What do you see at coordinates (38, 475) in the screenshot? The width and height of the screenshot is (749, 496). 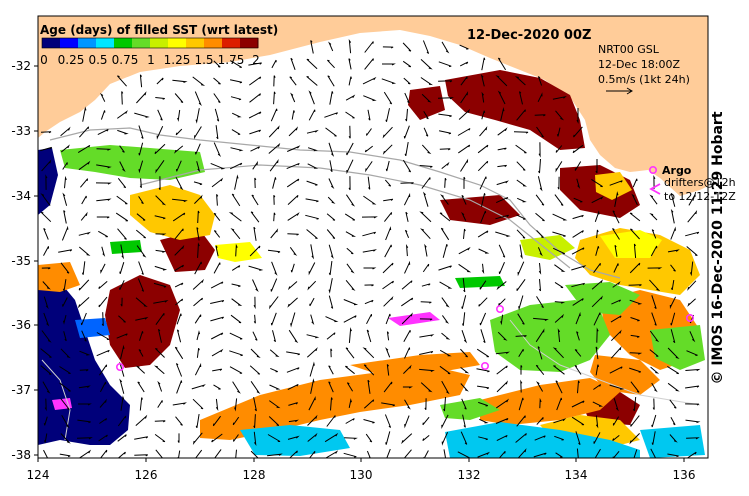 I see `x-tick-label: 124` at bounding box center [38, 475].